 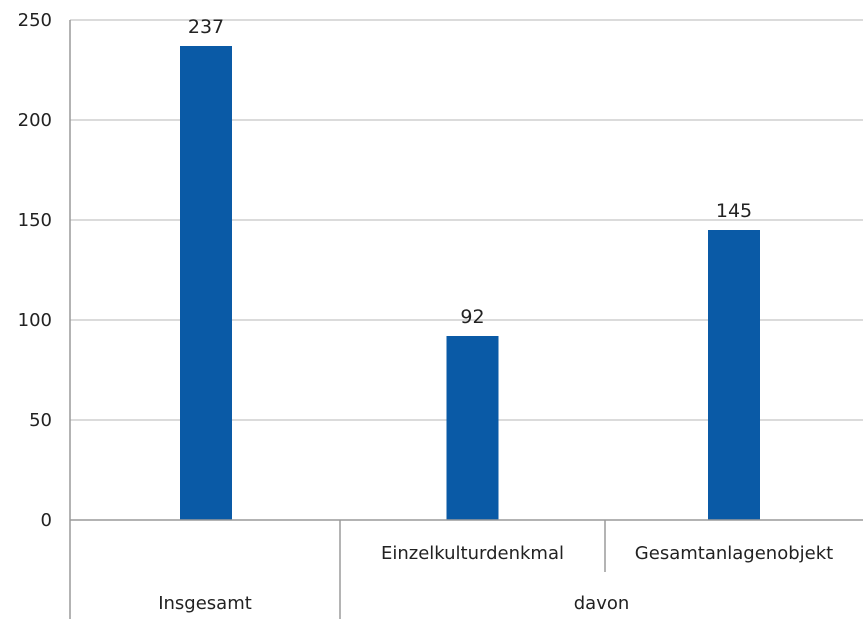 I want to click on bar-insgesamt, so click(x=206, y=283).